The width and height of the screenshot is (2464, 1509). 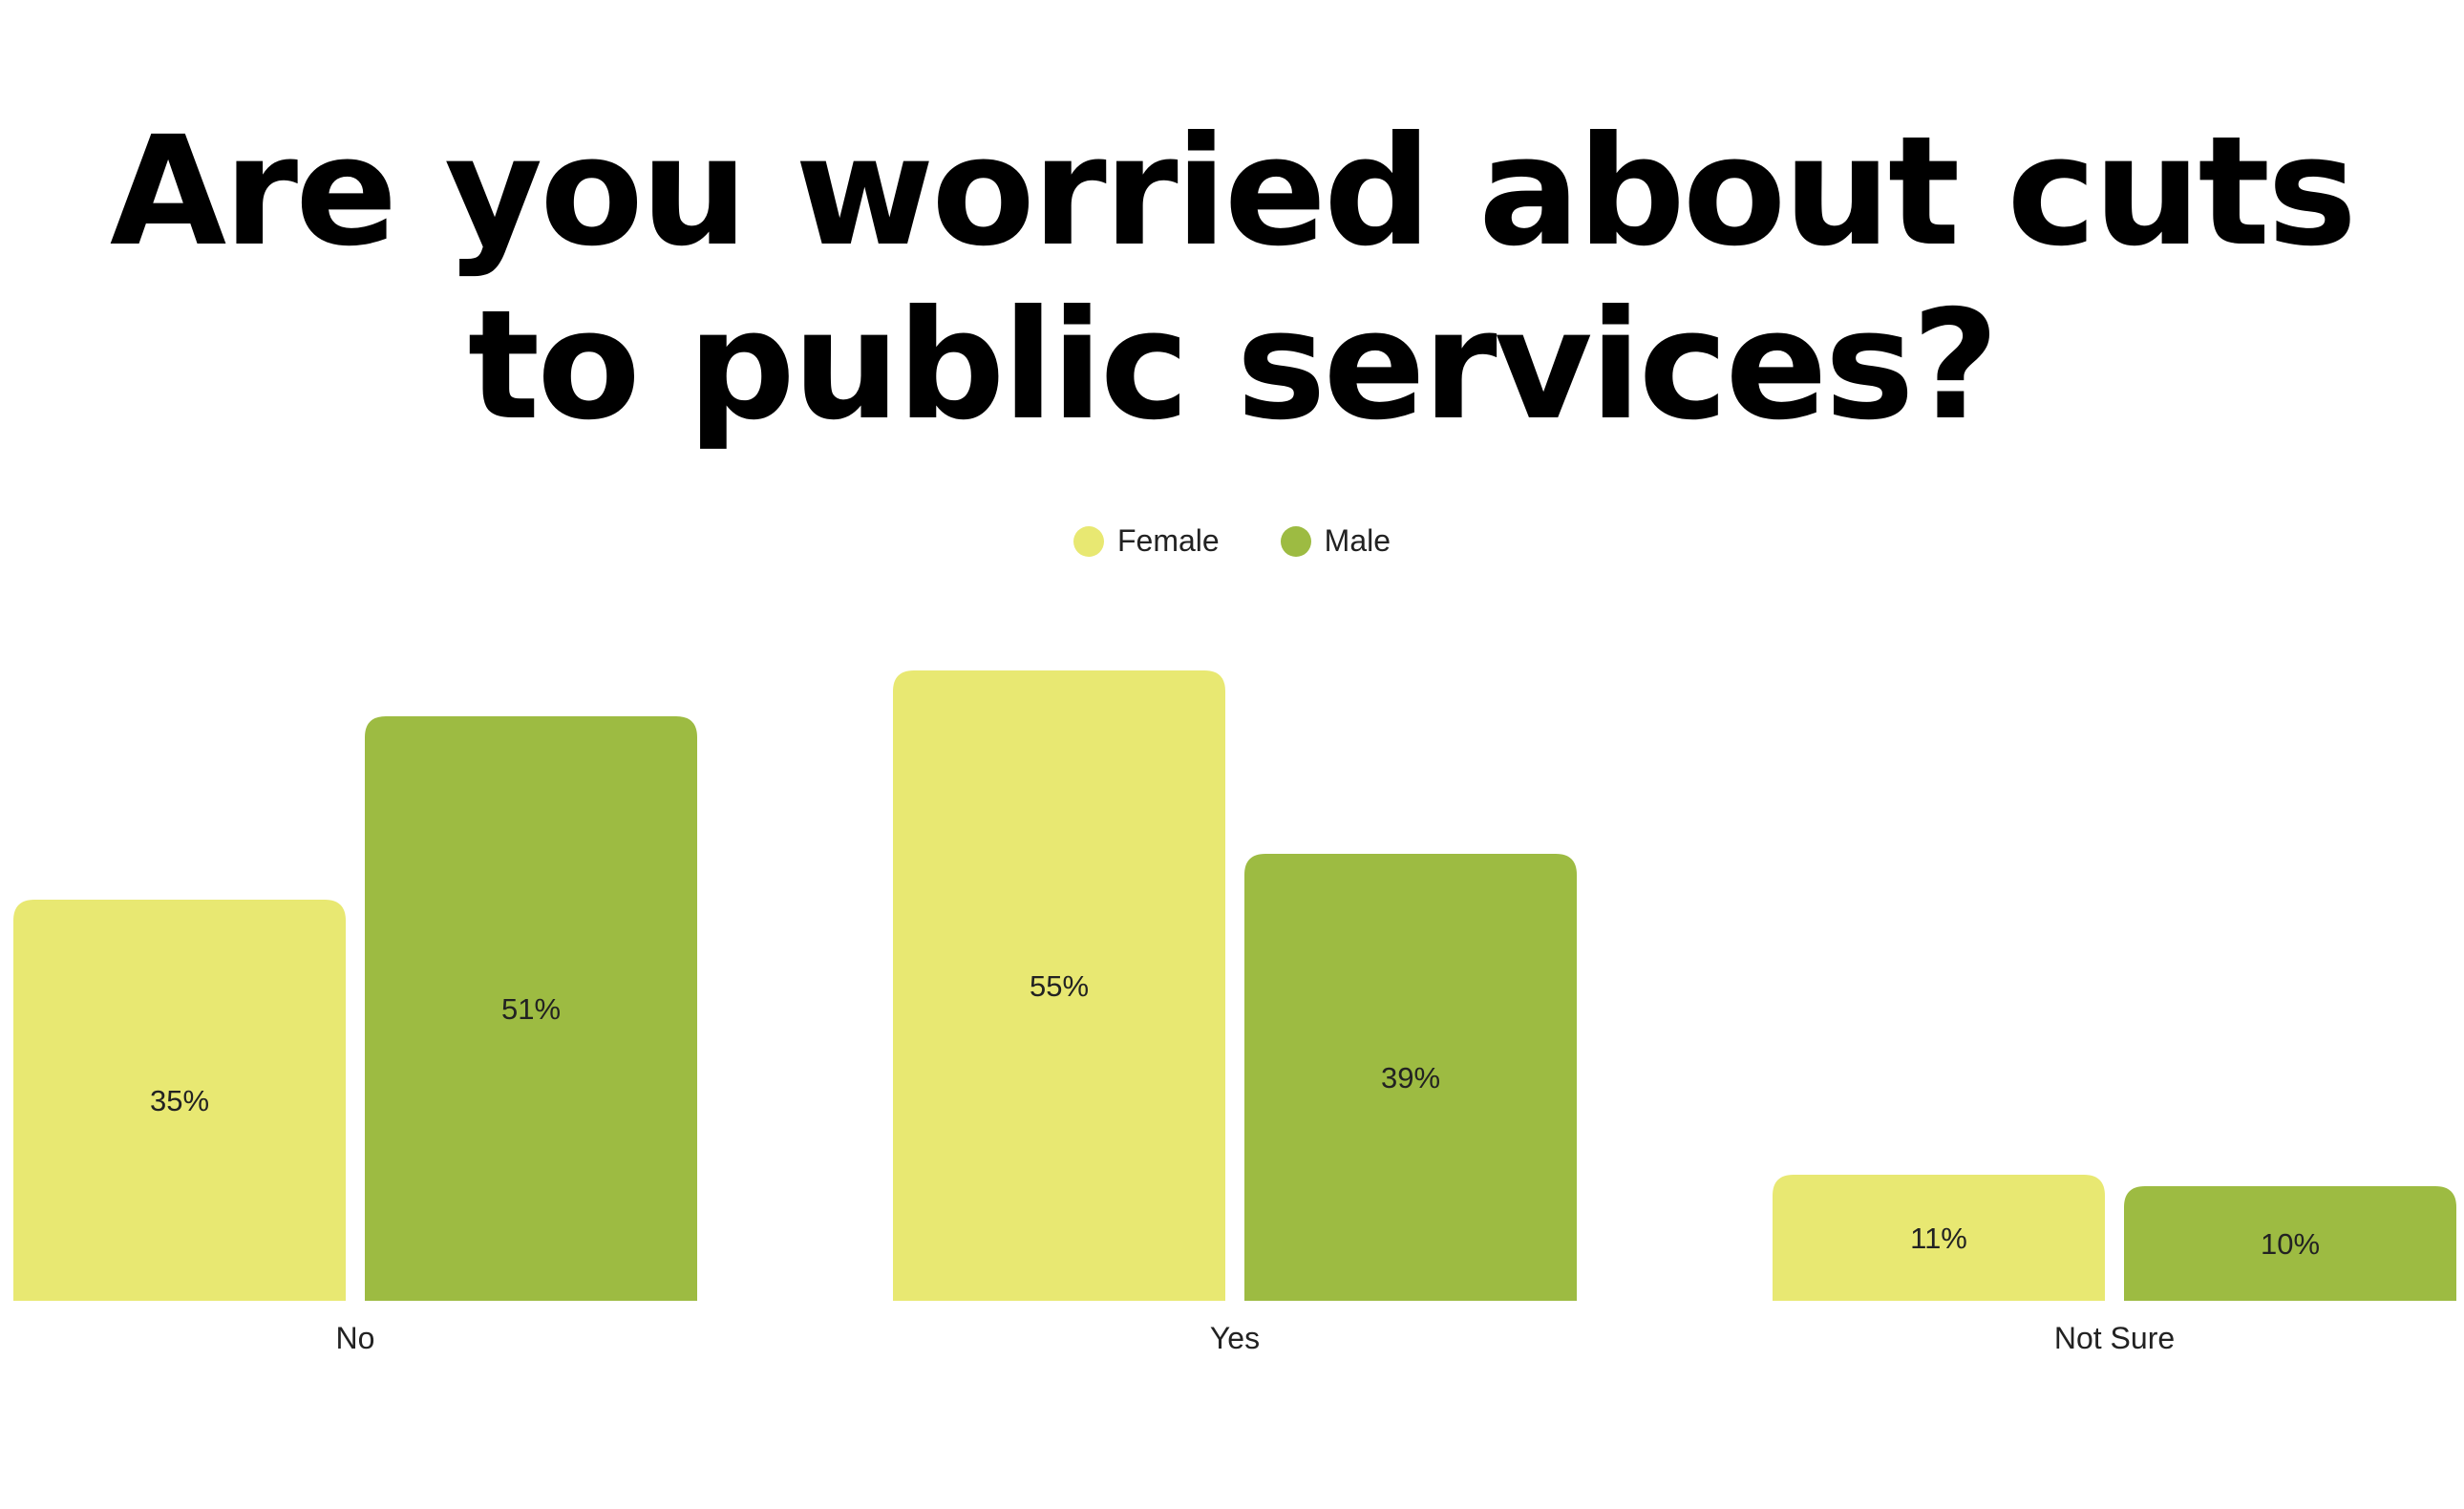 I want to click on legend-item-male: Male, so click(x=1335, y=541).